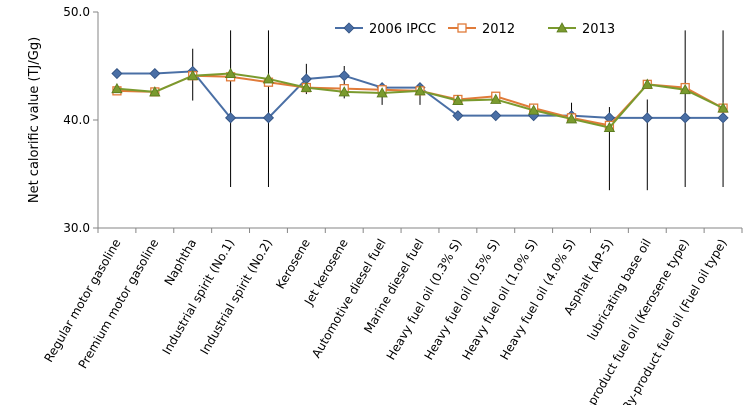  Describe the element at coordinates (76, 12) in the screenshot. I see `y-tick-label: 50.0` at that location.